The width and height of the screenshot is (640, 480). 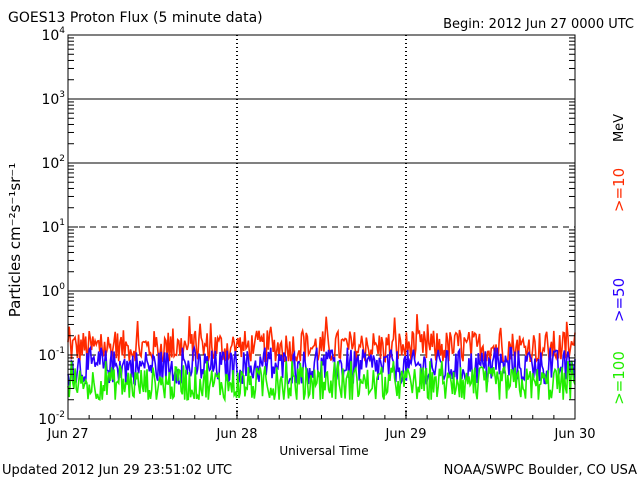 What do you see at coordinates (538, 24) in the screenshot?
I see `begin-time: Begin: 2012 Jun 27 0000 UTC` at bounding box center [538, 24].